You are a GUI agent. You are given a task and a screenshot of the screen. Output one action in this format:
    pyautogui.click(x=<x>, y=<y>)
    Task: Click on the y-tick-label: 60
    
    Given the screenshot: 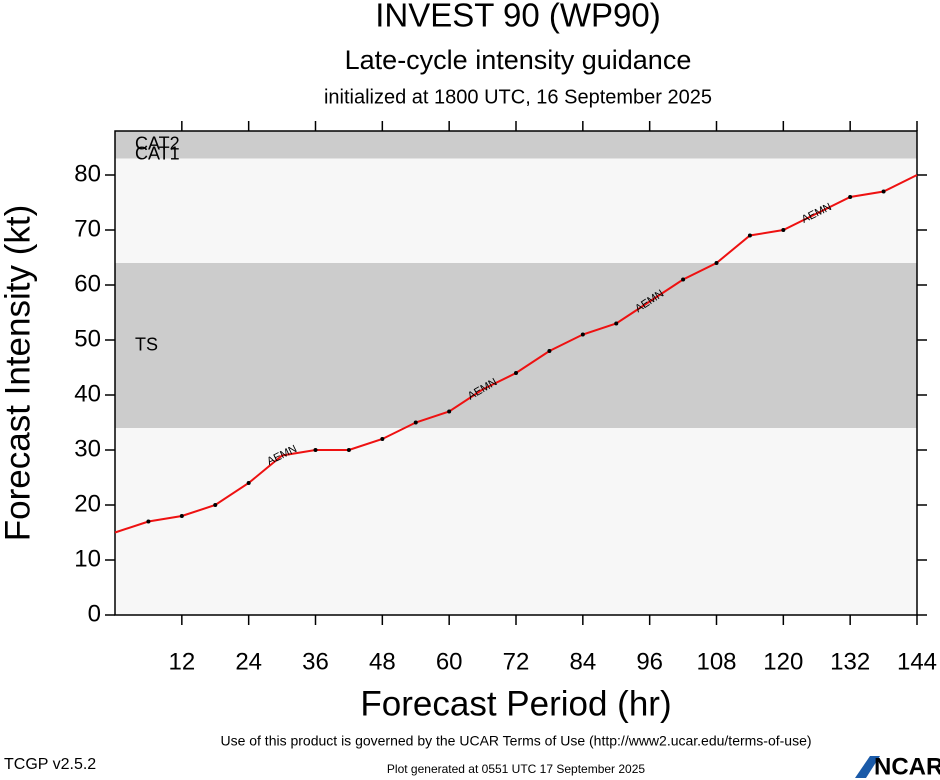 What is the action you would take?
    pyautogui.click(x=87, y=283)
    